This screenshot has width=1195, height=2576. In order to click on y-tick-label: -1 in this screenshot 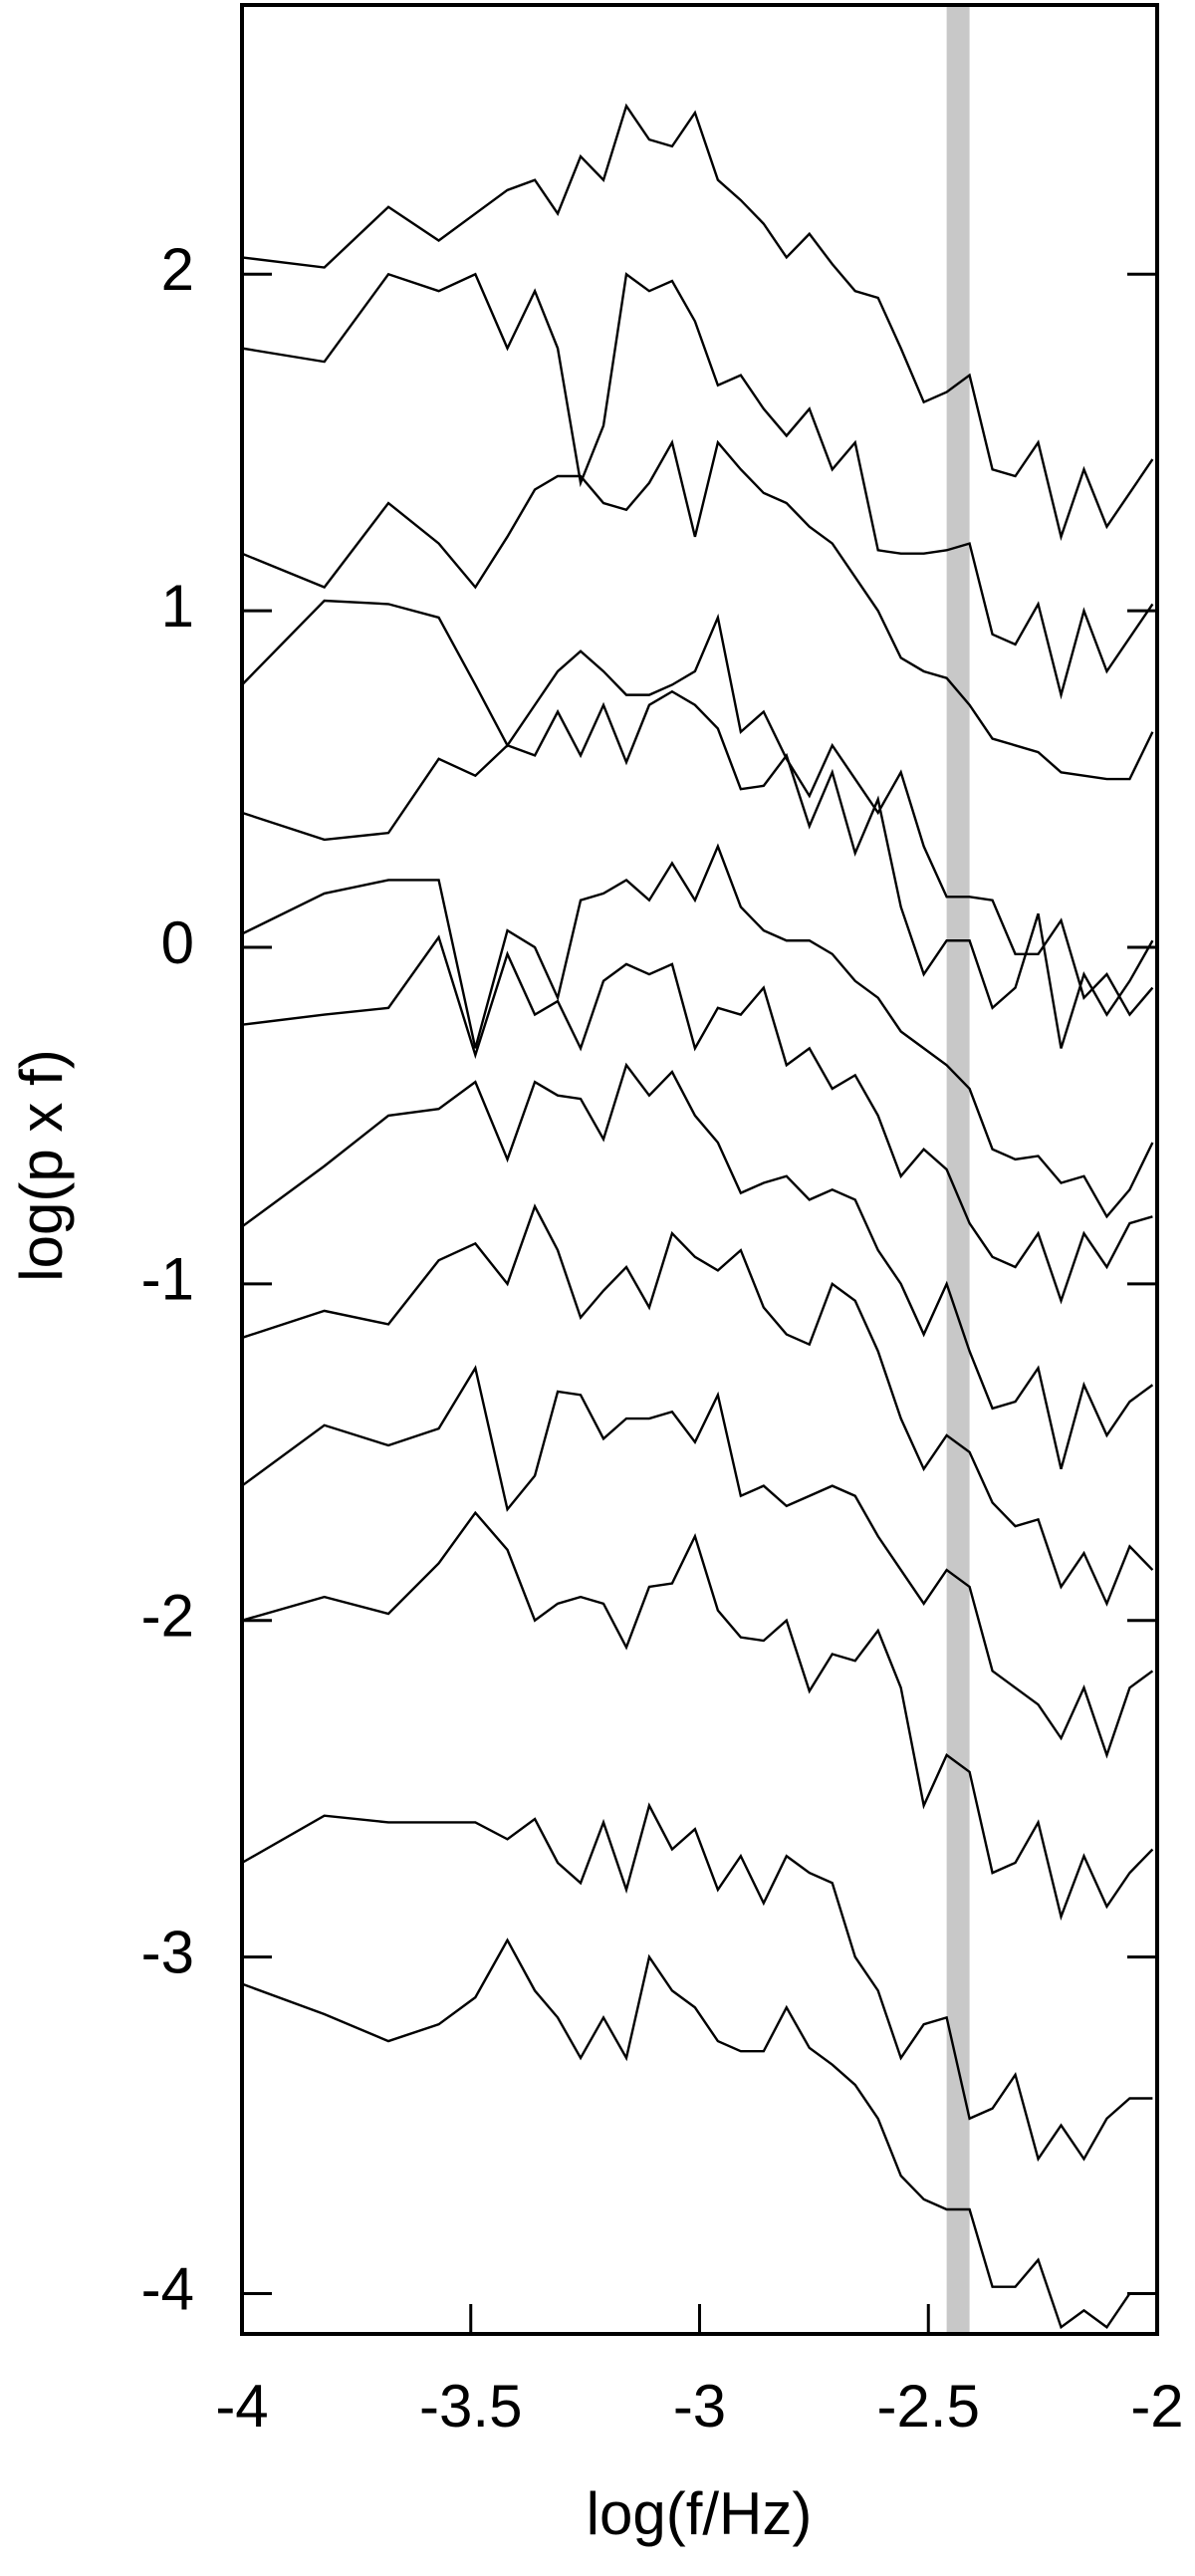, I will do `click(167, 1279)`.